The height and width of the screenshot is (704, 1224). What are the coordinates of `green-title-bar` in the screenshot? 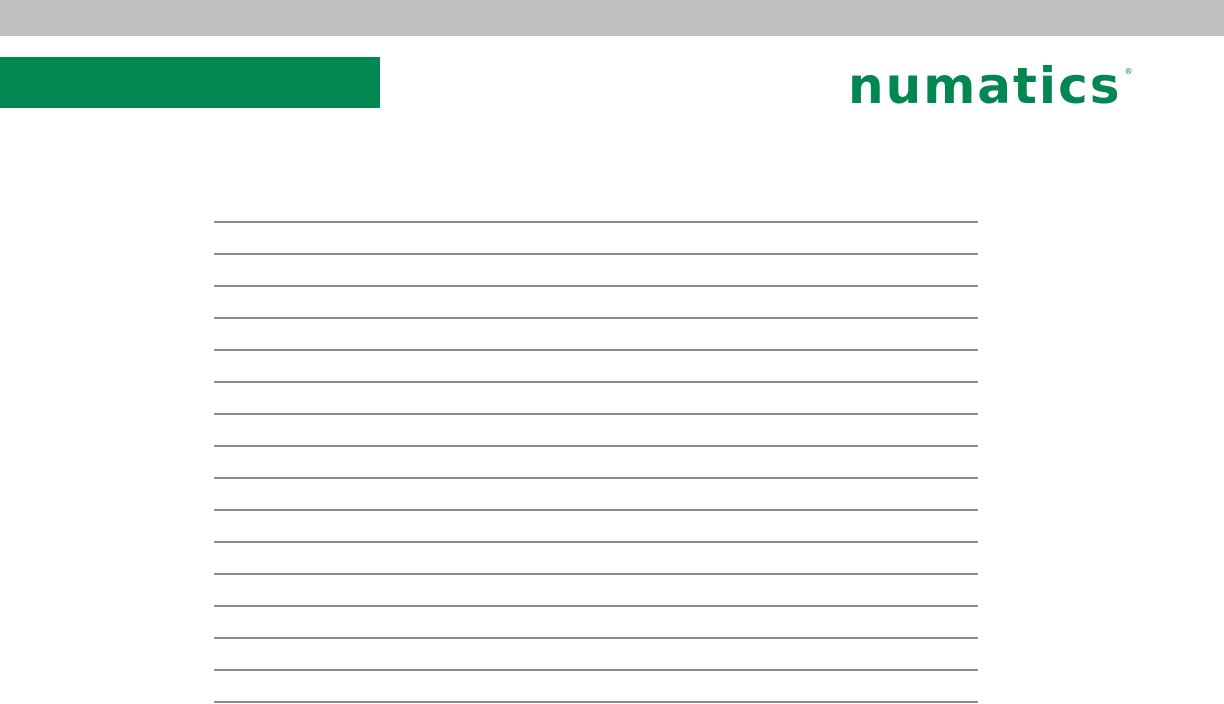 It's located at (190, 82).